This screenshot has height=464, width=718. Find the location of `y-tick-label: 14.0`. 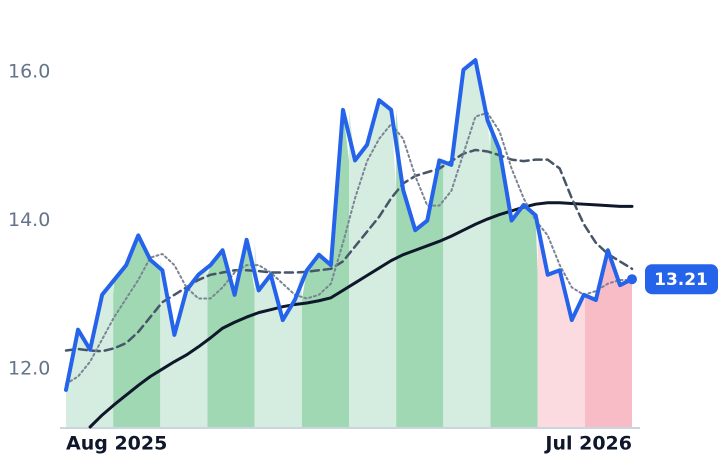

y-tick-label: 14.0 is located at coordinates (29, 220).